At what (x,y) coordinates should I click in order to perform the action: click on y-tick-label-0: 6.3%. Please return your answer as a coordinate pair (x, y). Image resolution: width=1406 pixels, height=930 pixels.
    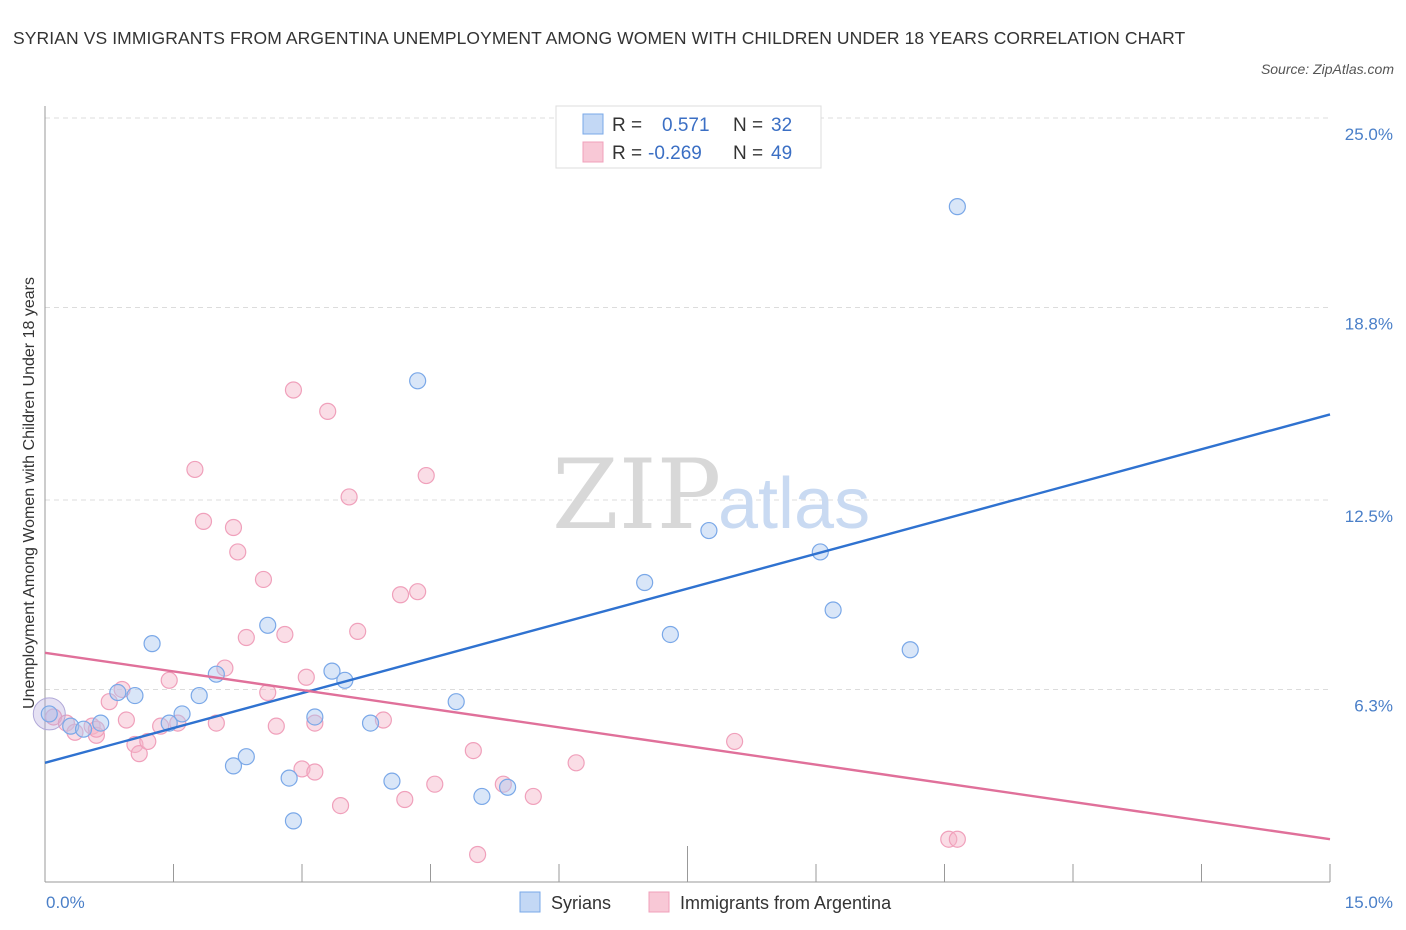
    Looking at the image, I should click on (1373, 705).